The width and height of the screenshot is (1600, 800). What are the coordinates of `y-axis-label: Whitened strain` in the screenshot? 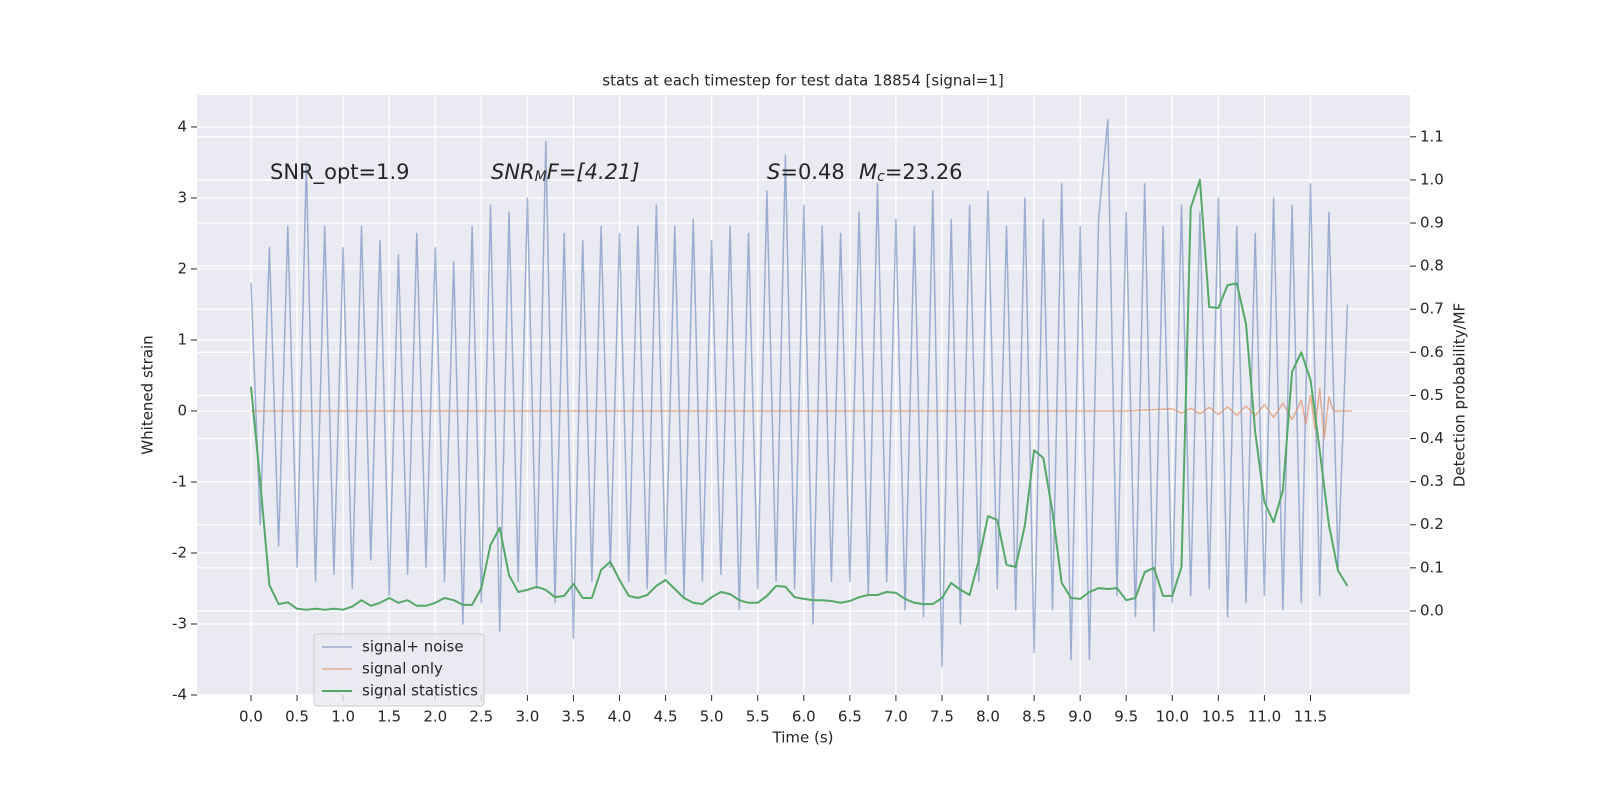 It's located at (148, 394).